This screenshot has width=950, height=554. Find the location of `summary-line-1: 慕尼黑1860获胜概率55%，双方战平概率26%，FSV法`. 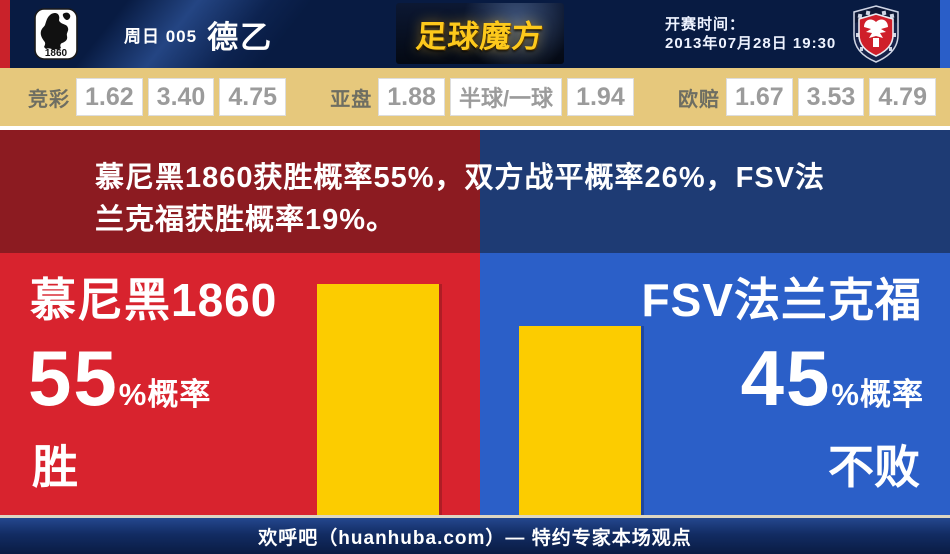

summary-line-1: 慕尼黑1860获胜概率55%，双方战平概率26%，FSV法 is located at coordinates (460, 178).